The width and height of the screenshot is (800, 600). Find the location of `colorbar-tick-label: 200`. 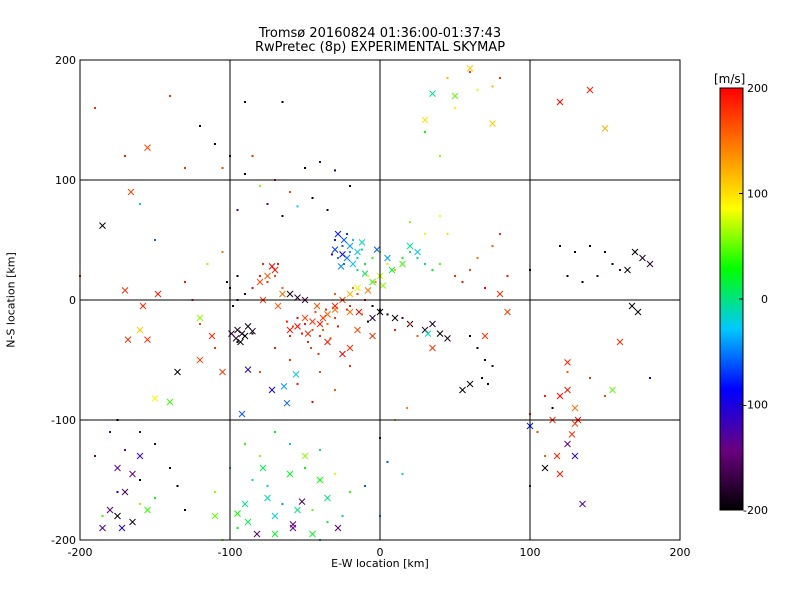

colorbar-tick-label: 200 is located at coordinates (757, 88).